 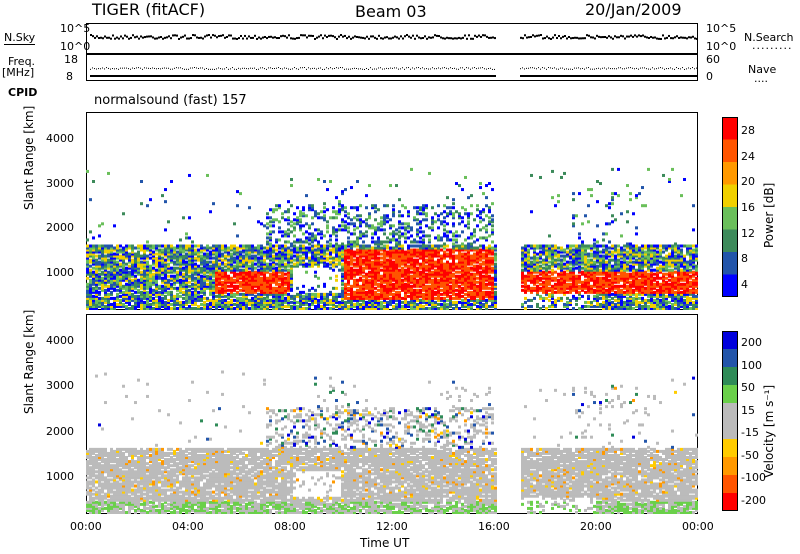 I want to click on nsky-label: N.Sky, so click(x=20, y=38).